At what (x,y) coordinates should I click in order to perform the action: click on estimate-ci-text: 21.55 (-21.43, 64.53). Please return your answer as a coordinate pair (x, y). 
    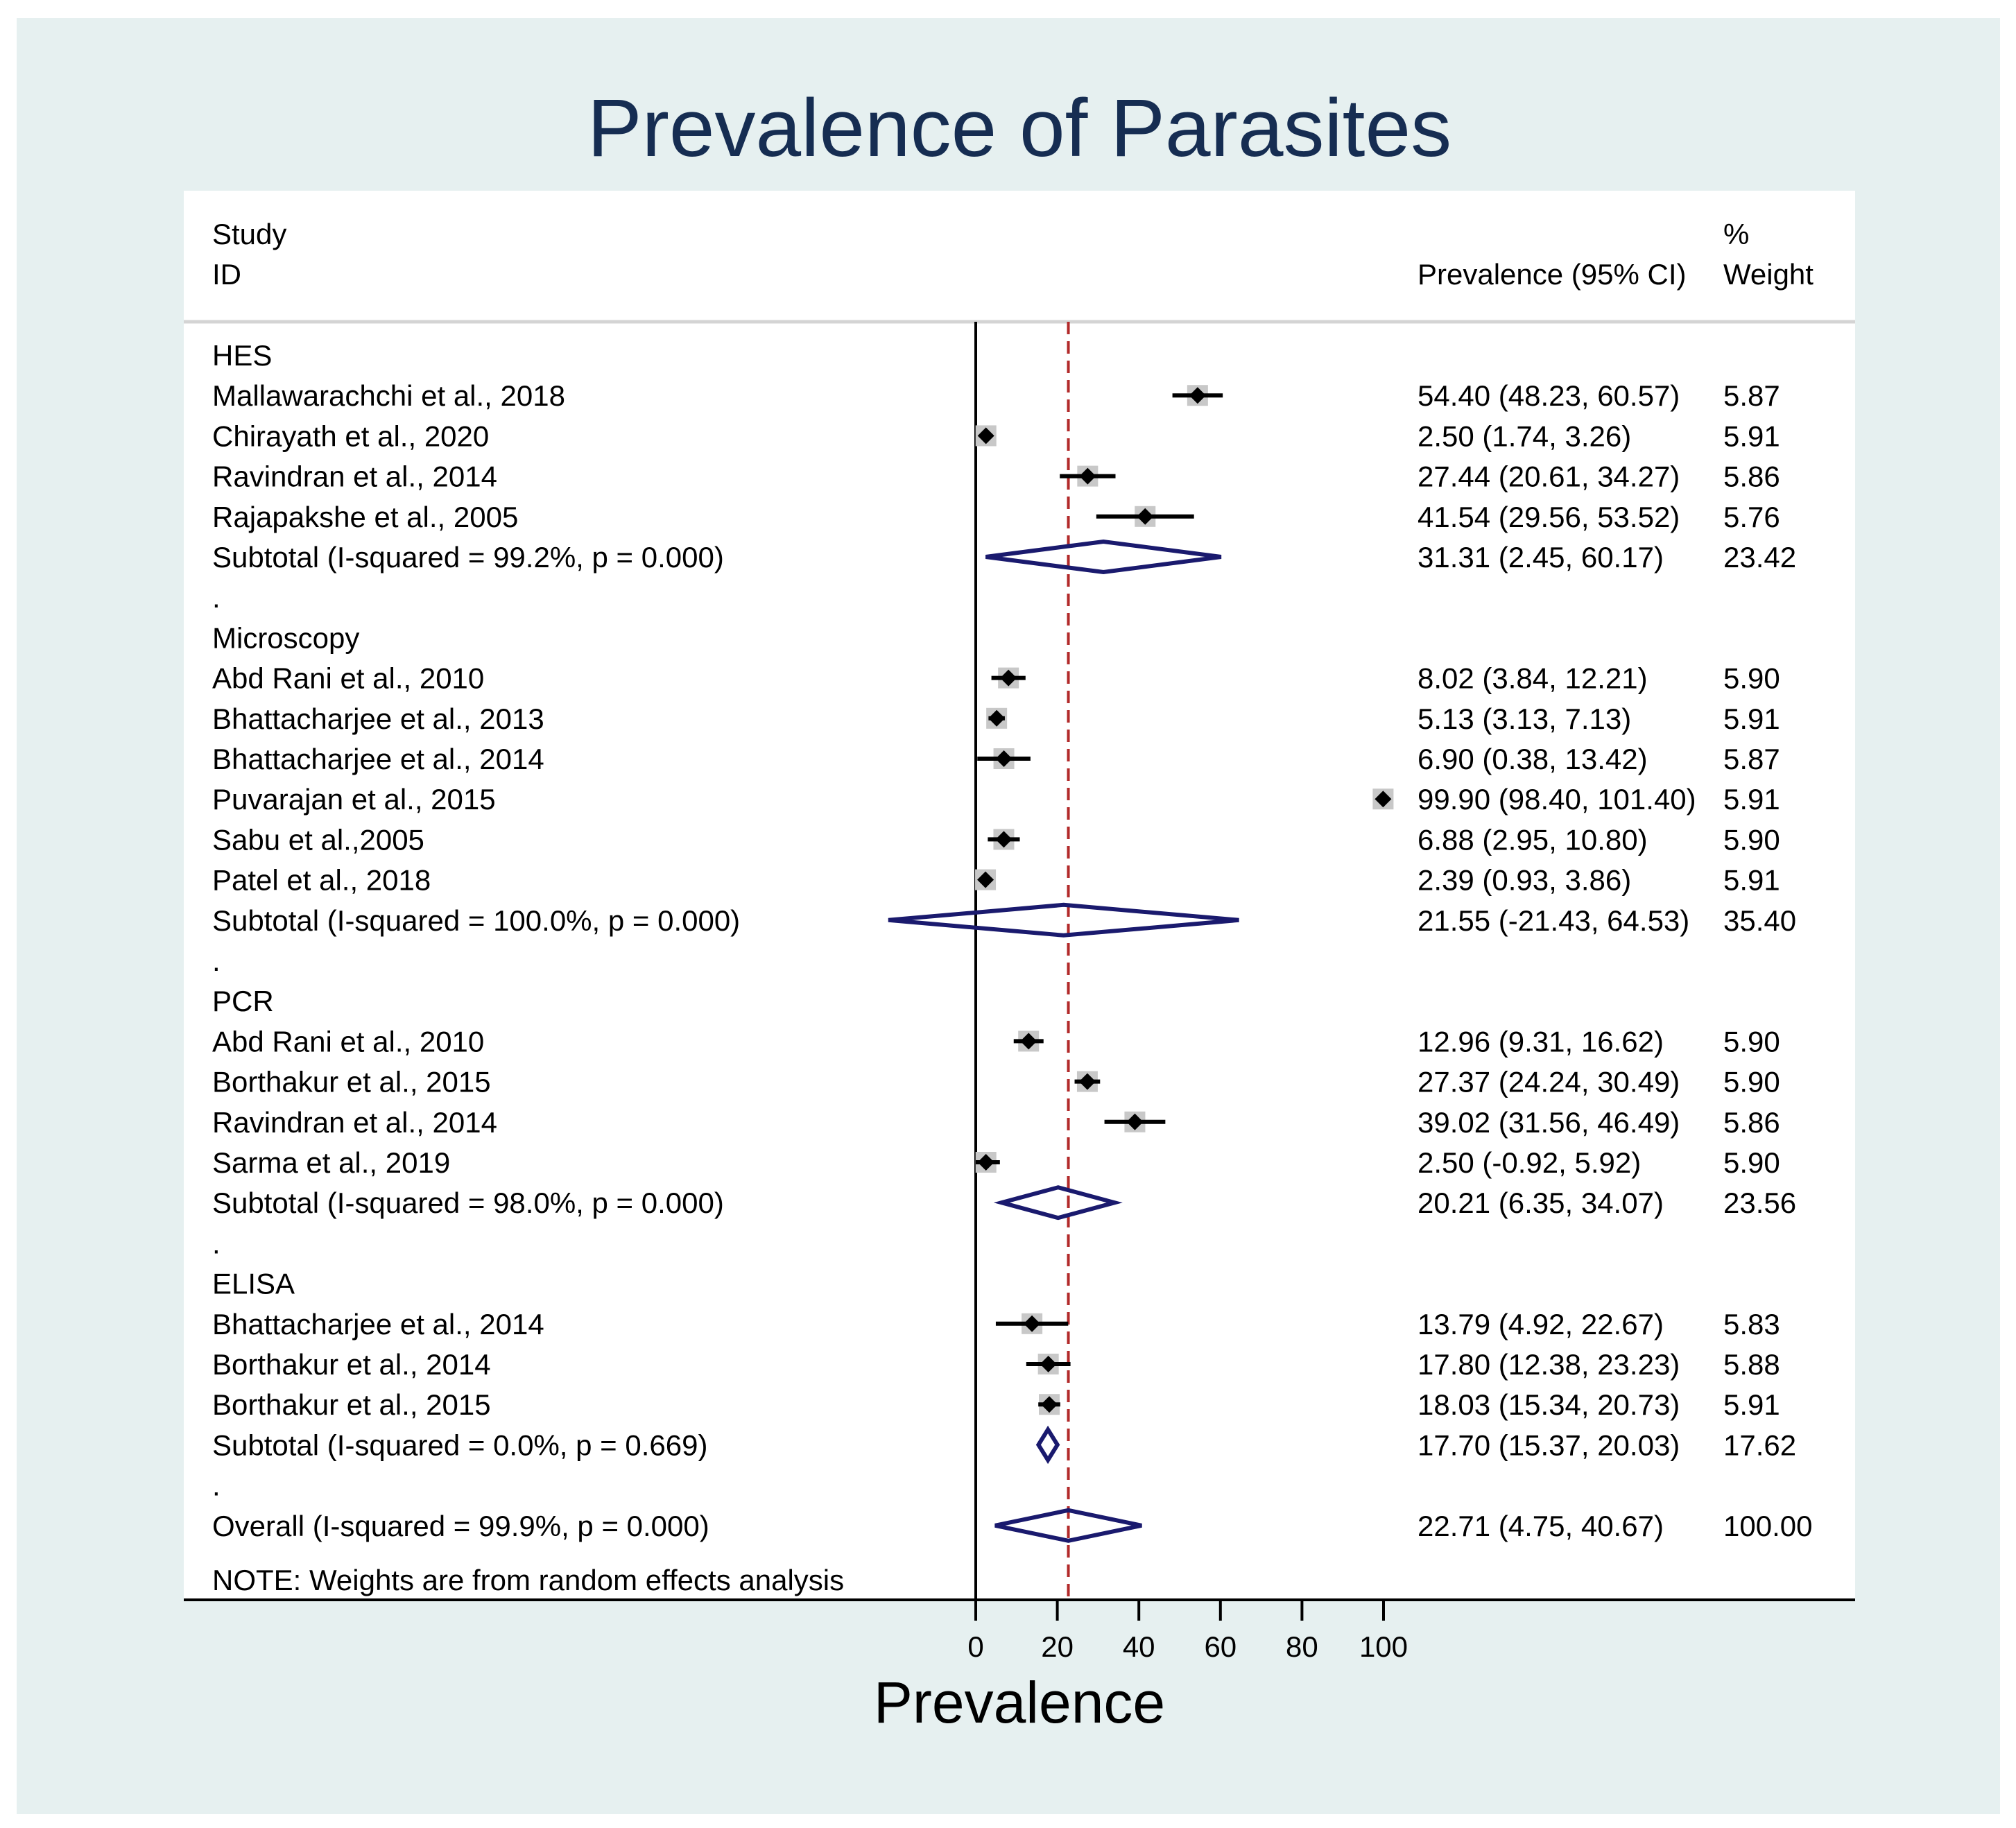
    Looking at the image, I should click on (1554, 920).